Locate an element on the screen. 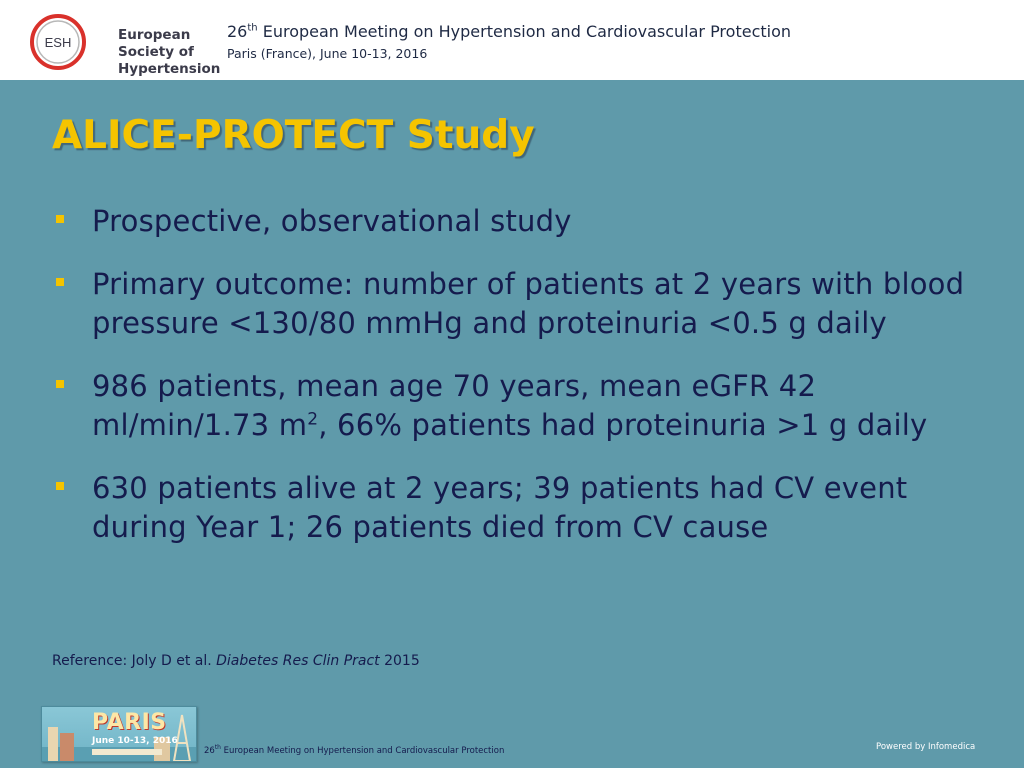 The height and width of the screenshot is (768, 1024). powered-by-text: Powered by Infomedica is located at coordinates (926, 747).